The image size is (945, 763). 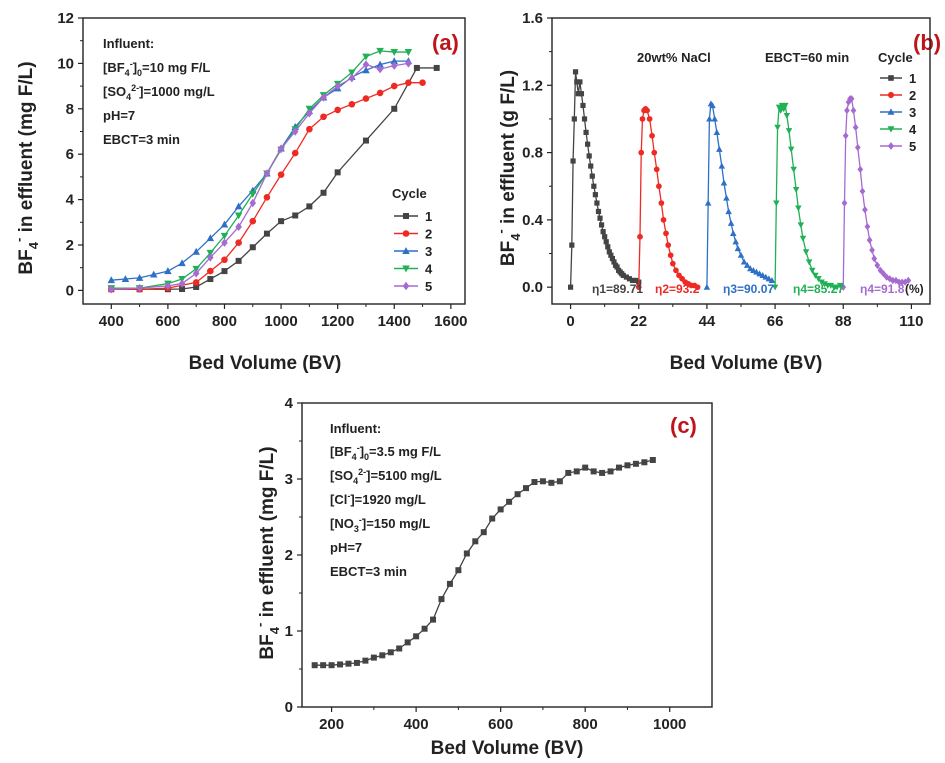 What do you see at coordinates (394, 321) in the screenshot?
I see `x-tick-label: 1400` at bounding box center [394, 321].